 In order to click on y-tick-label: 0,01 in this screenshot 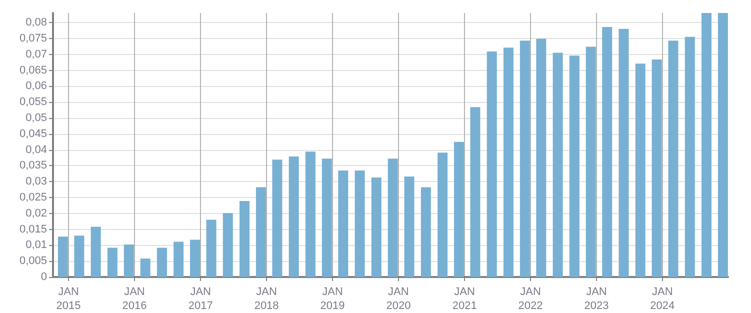, I will do `click(36, 245)`.